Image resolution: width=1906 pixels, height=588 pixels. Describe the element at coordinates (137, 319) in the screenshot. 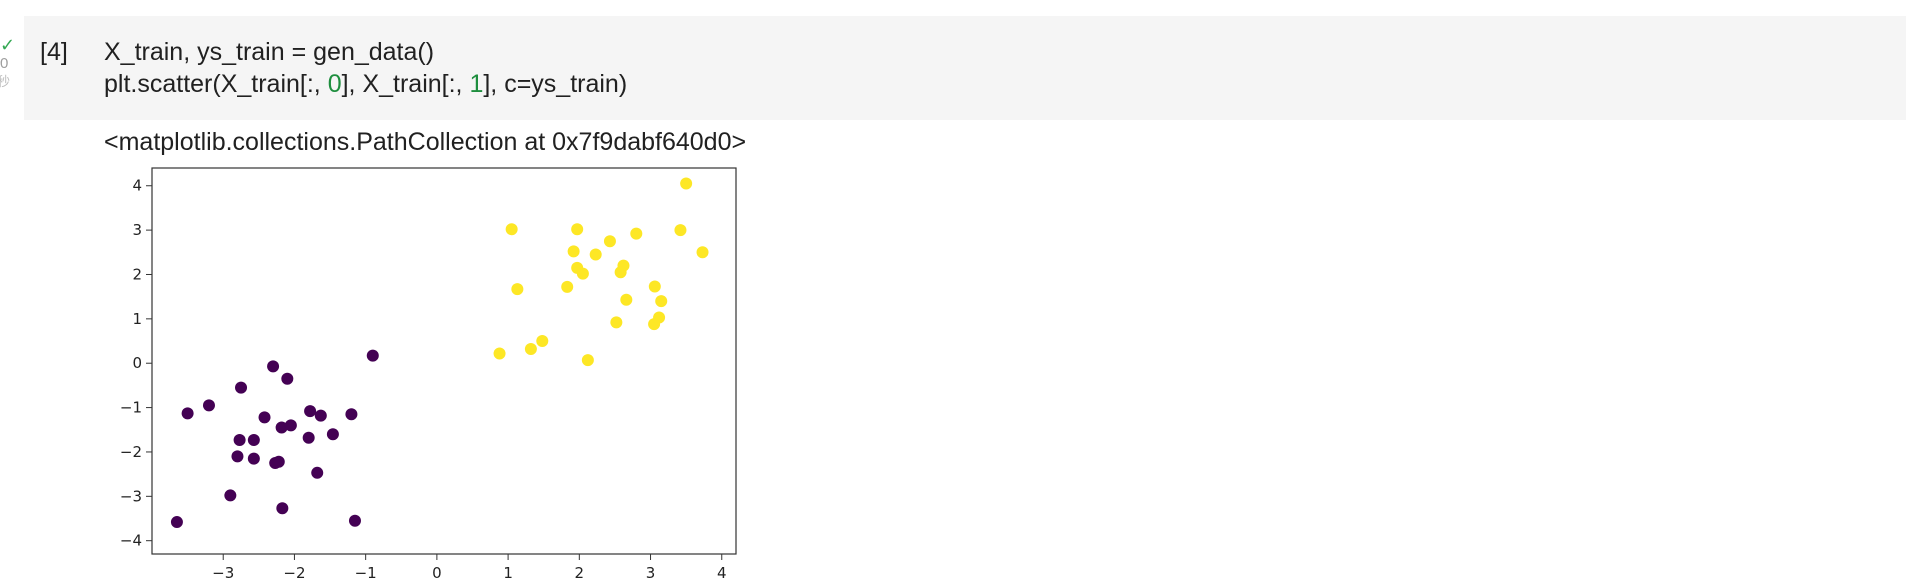

I see `y-tick-label: 1` at that location.